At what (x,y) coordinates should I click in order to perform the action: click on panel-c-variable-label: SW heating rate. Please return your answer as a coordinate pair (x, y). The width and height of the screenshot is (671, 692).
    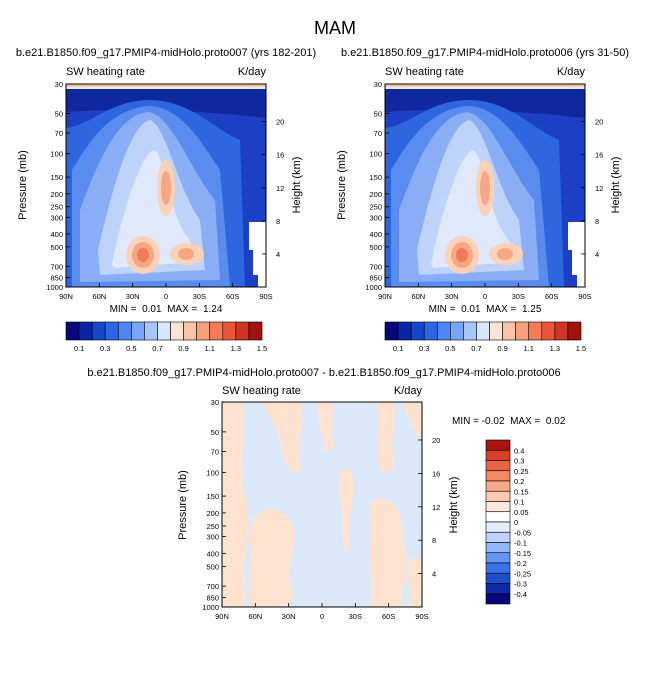
    Looking at the image, I should click on (261, 391).